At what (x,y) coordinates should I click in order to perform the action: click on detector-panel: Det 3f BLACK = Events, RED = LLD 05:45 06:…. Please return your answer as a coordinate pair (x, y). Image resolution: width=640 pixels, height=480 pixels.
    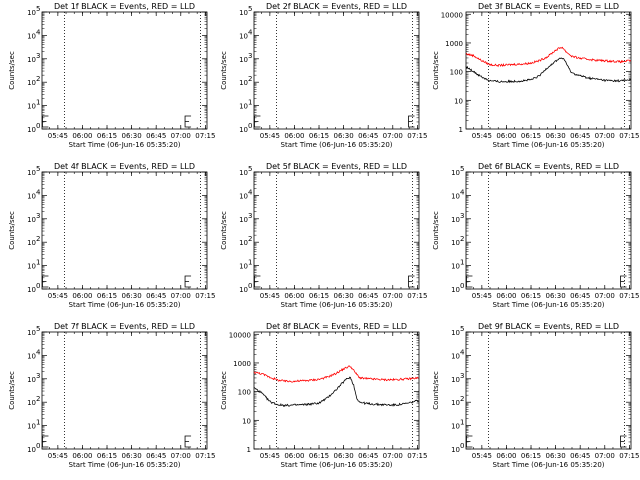
    Looking at the image, I should click on (535, 75).